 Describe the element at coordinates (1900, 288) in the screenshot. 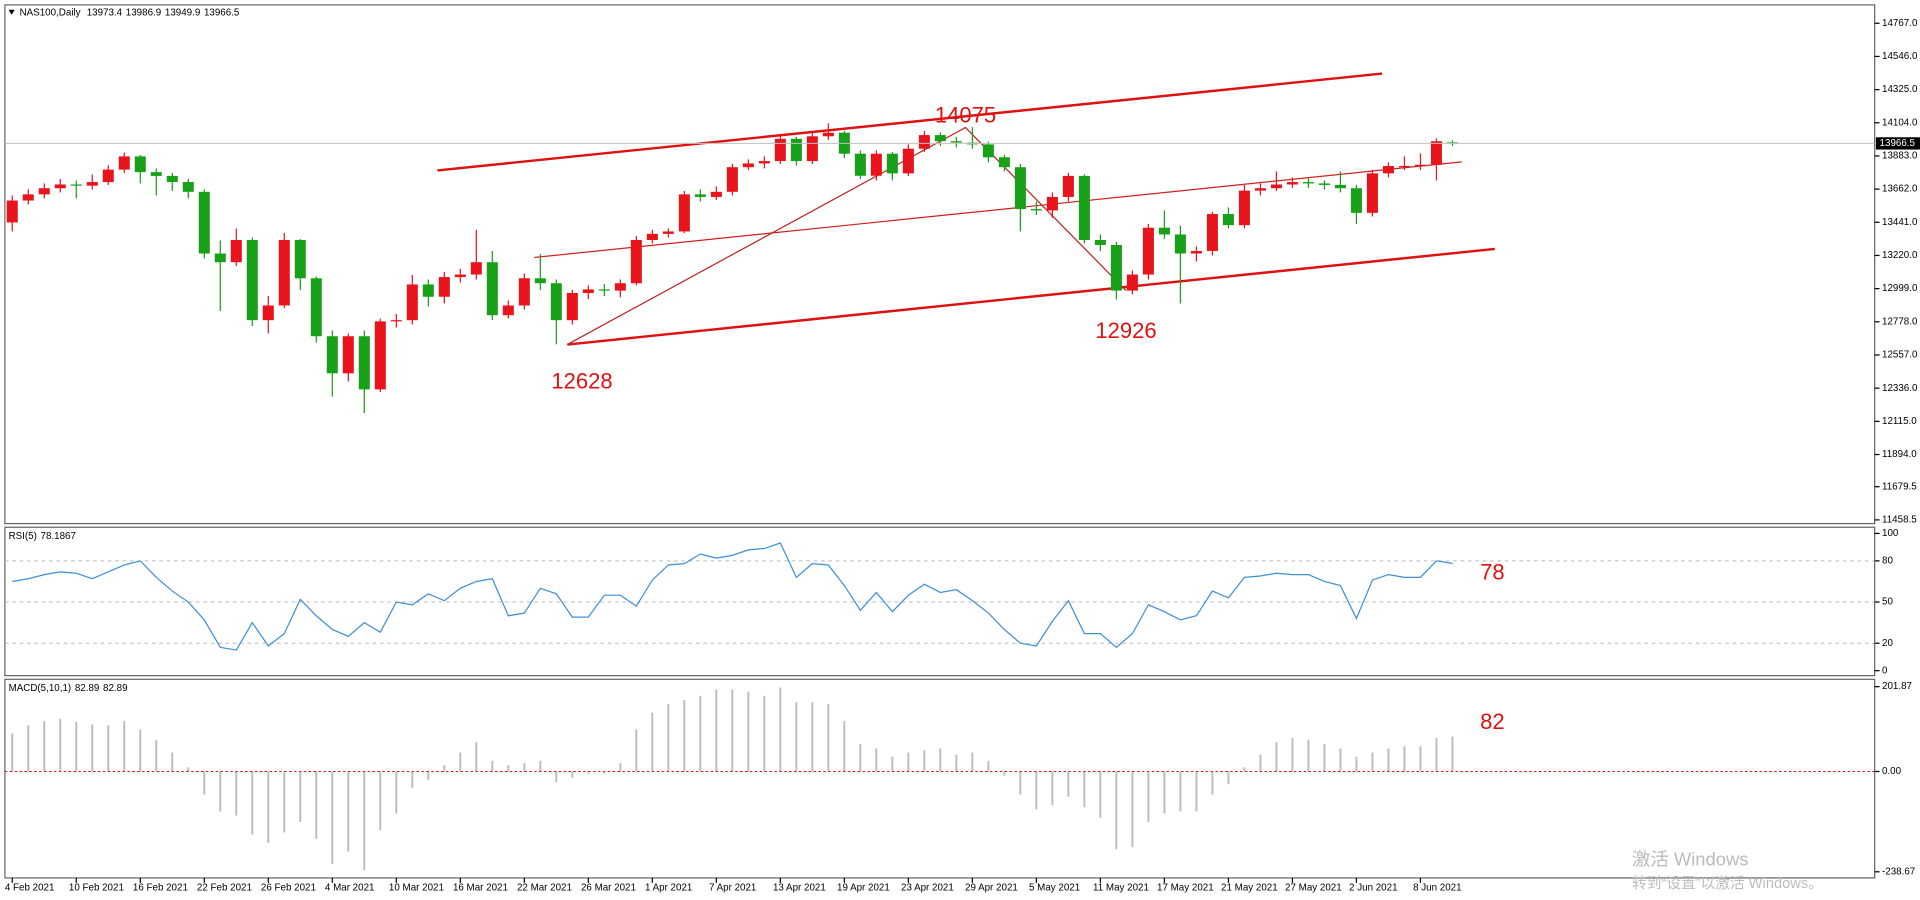

I see `y-tick-label: 12999.0` at that location.